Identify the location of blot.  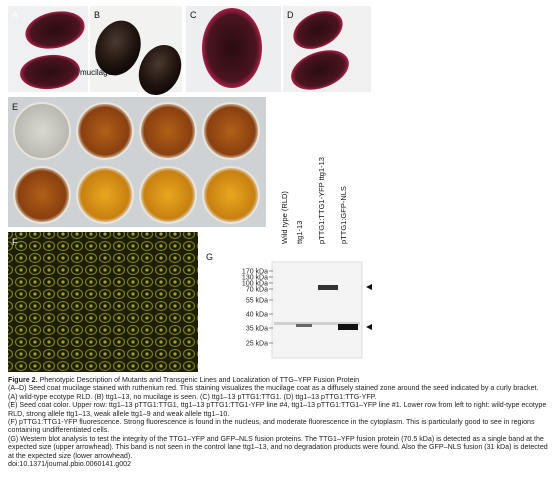
(317, 310).